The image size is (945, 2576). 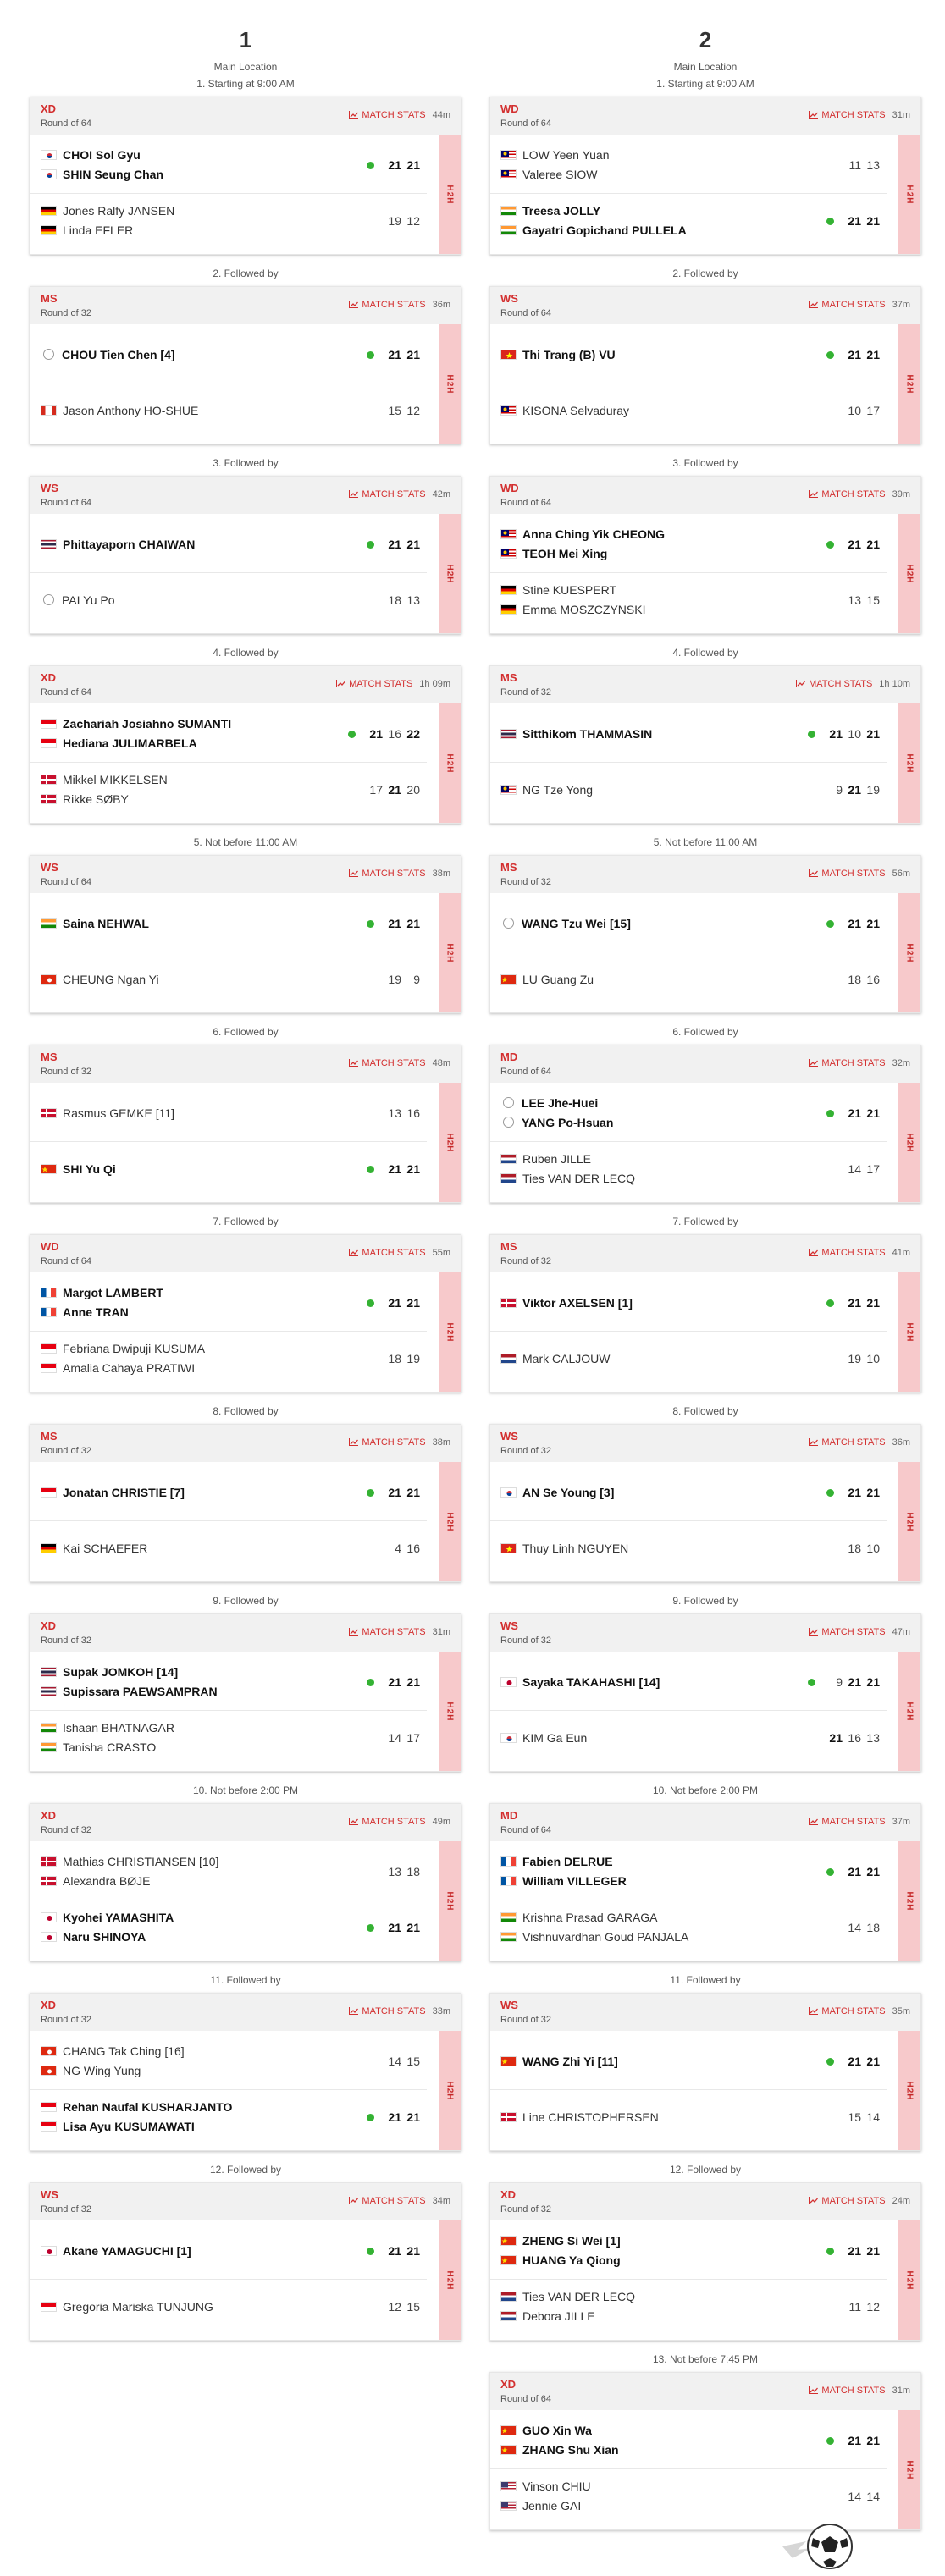 I want to click on player-name: SHIN Seung Chan, so click(x=114, y=174).